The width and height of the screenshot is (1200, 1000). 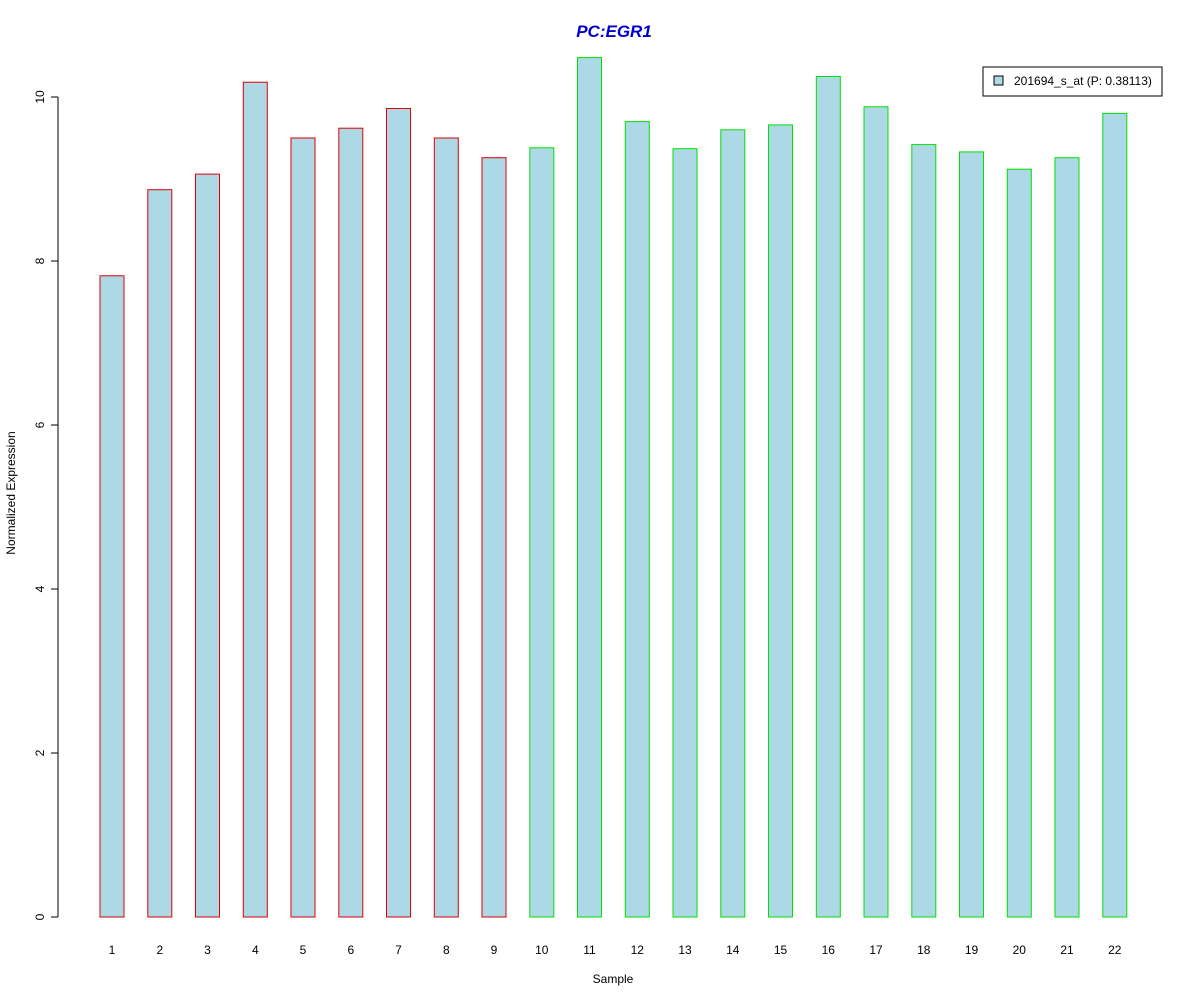 I want to click on x-tick-labels: 1 2 3 4 5 6 7 8 9 10 11 12 13 14 15 16 17 18 19 20 21 22, so click(x=615, y=950).